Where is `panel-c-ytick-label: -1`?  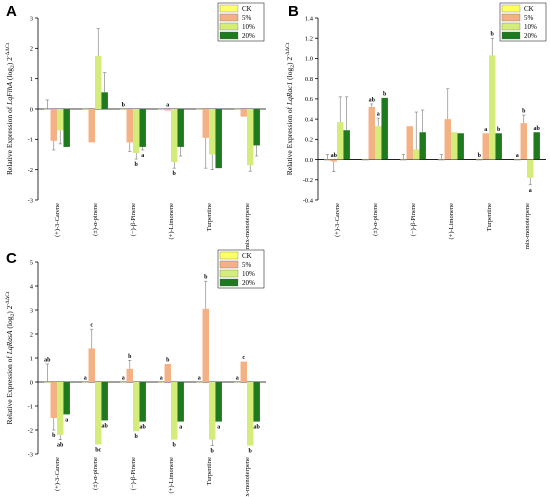 panel-c-ytick-label: -1 is located at coordinates (30, 406).